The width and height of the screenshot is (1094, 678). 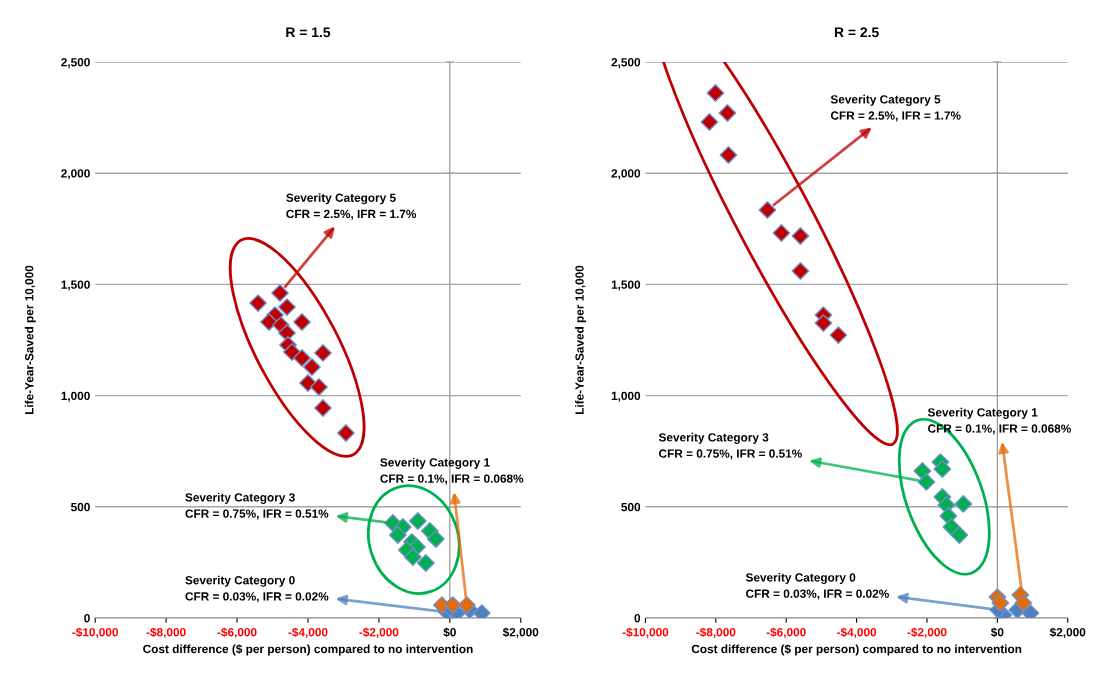 What do you see at coordinates (856, 32) in the screenshot?
I see `chart-title: R = 2.5` at bounding box center [856, 32].